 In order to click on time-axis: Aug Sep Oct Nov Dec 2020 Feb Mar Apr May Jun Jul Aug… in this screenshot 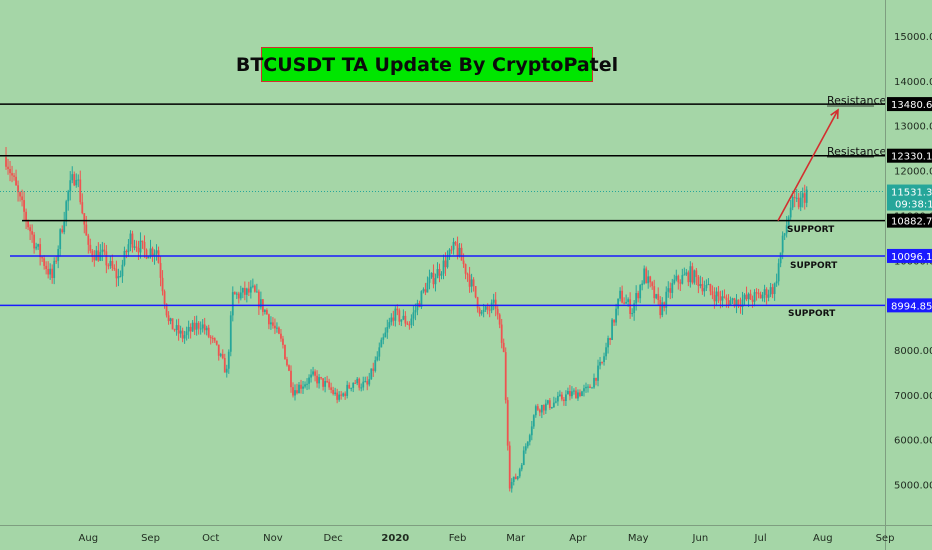, I will do `click(487, 538)`.